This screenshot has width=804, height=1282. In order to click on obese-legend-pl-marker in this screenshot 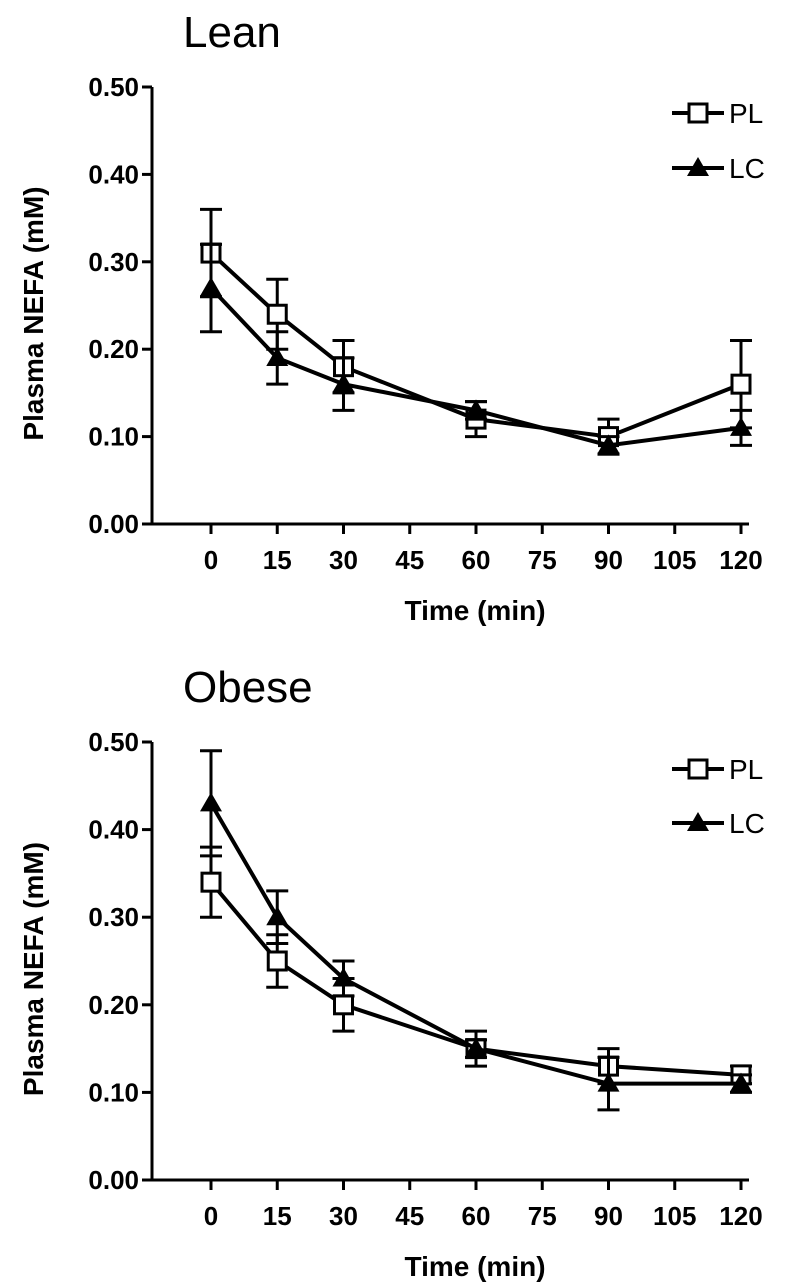, I will do `click(698, 769)`.